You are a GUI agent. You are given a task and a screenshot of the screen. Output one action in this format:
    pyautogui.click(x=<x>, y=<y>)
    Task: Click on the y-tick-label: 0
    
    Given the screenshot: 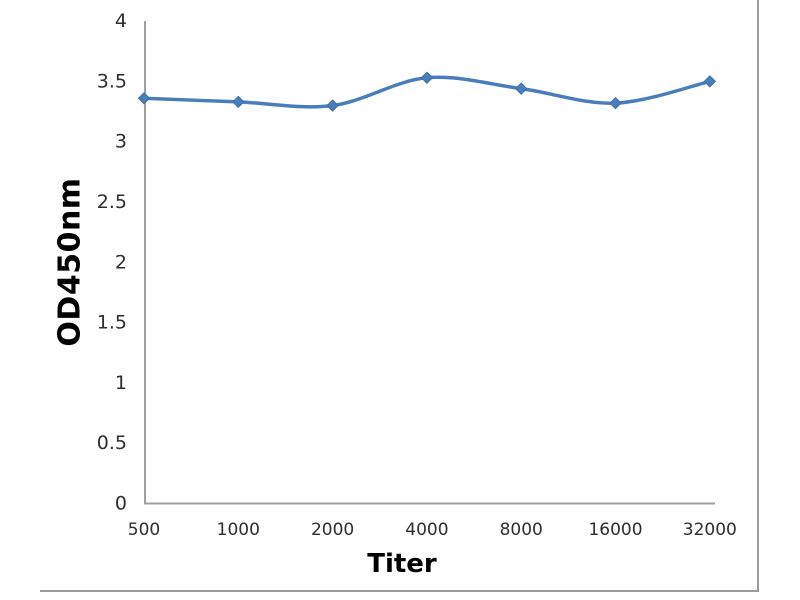 What is the action you would take?
    pyautogui.click(x=121, y=504)
    